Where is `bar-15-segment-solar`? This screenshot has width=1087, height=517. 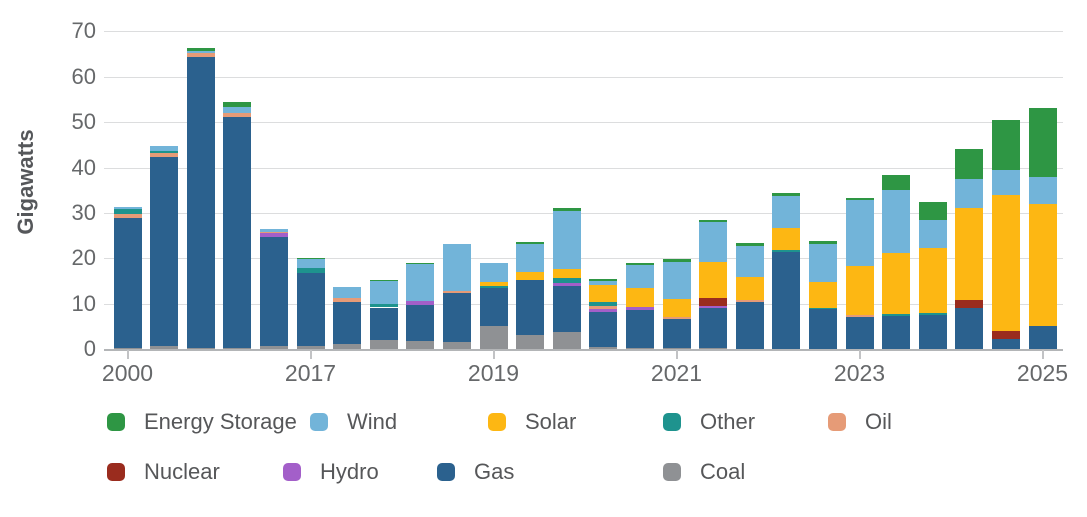
bar-15-segment-solar is located at coordinates (639, 297).